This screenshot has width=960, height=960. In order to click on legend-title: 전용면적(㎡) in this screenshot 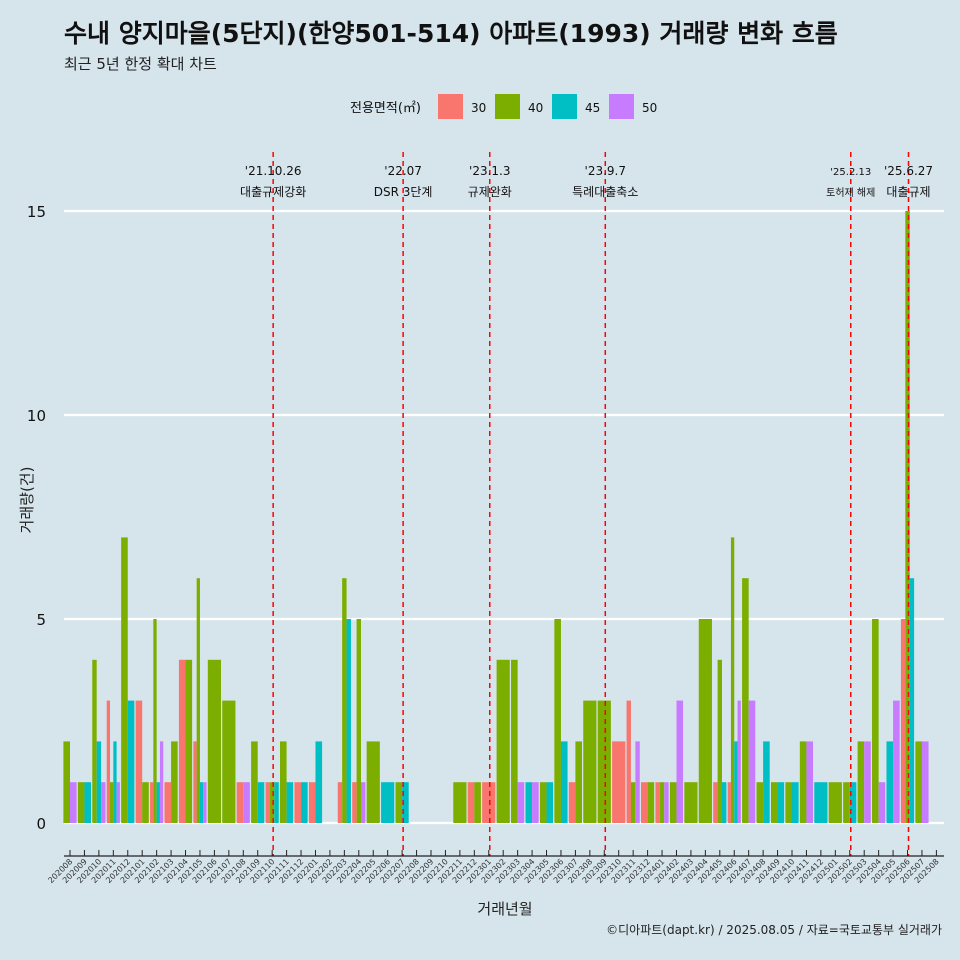, I will do `click(385, 108)`.